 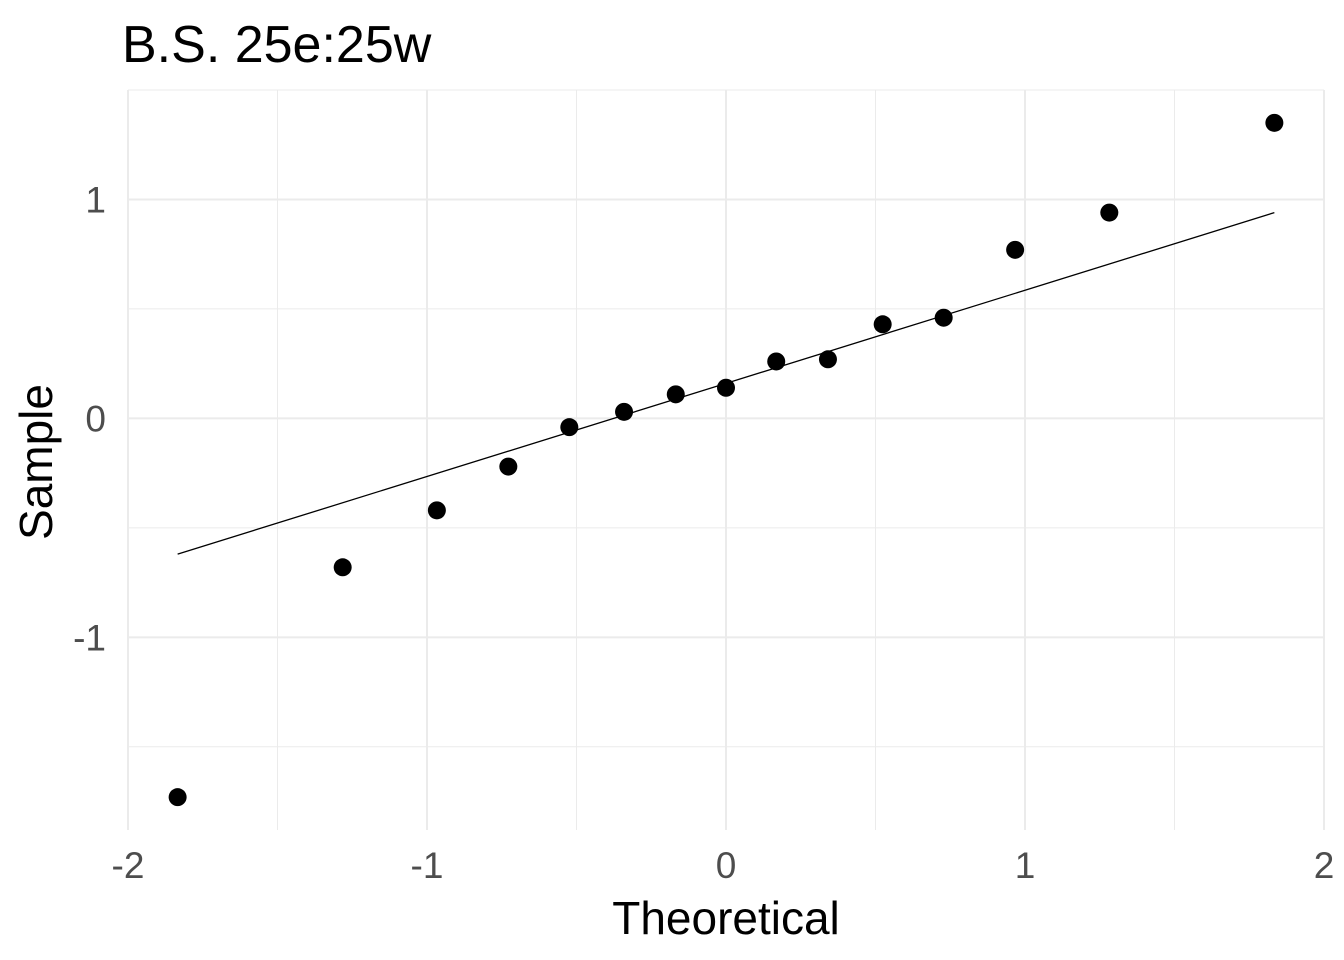 I want to click on x-tick-label: -2, so click(x=128, y=865).